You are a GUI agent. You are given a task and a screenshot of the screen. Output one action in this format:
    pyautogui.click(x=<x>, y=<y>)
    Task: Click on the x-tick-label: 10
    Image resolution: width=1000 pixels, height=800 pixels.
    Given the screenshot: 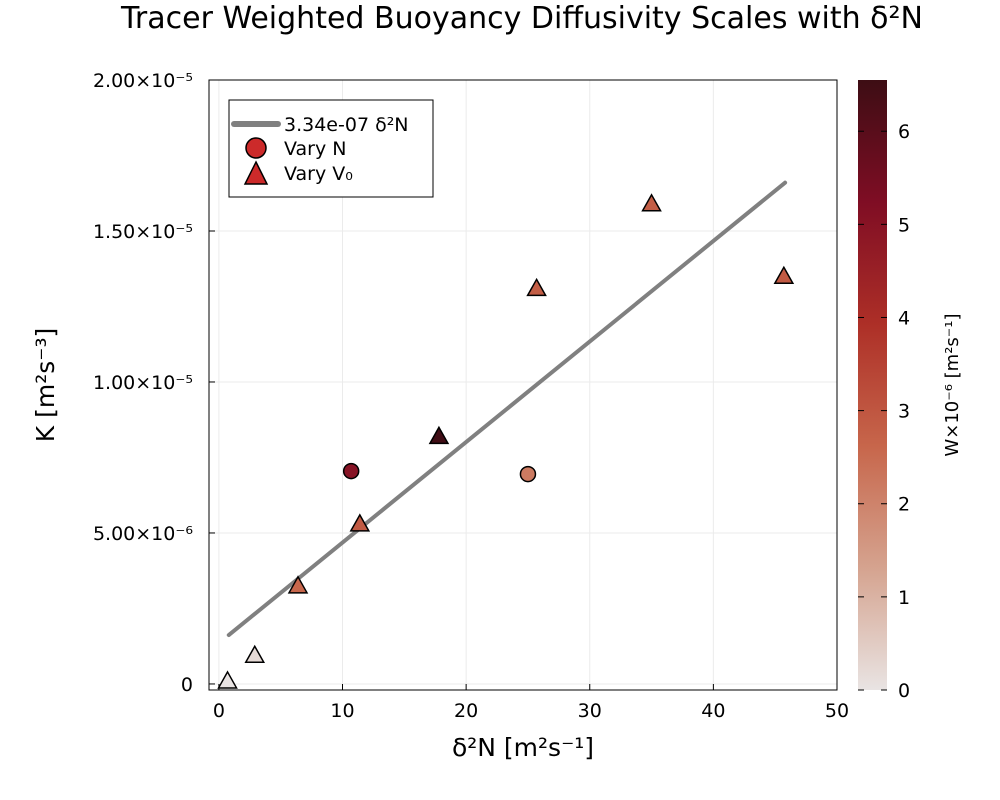 What is the action you would take?
    pyautogui.click(x=342, y=711)
    